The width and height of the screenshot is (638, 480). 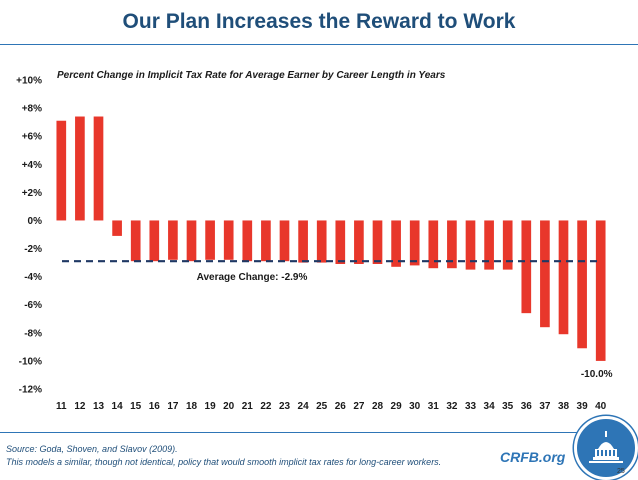 What do you see at coordinates (33, 277) in the screenshot?
I see `y-tick-label: -4%` at bounding box center [33, 277].